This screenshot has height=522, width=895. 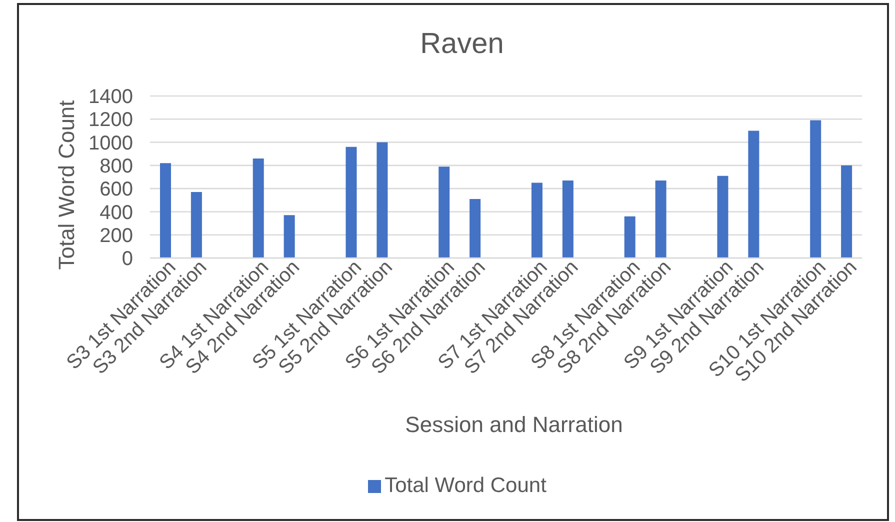 What do you see at coordinates (116, 235) in the screenshot?
I see `y-tick-label: 200` at bounding box center [116, 235].